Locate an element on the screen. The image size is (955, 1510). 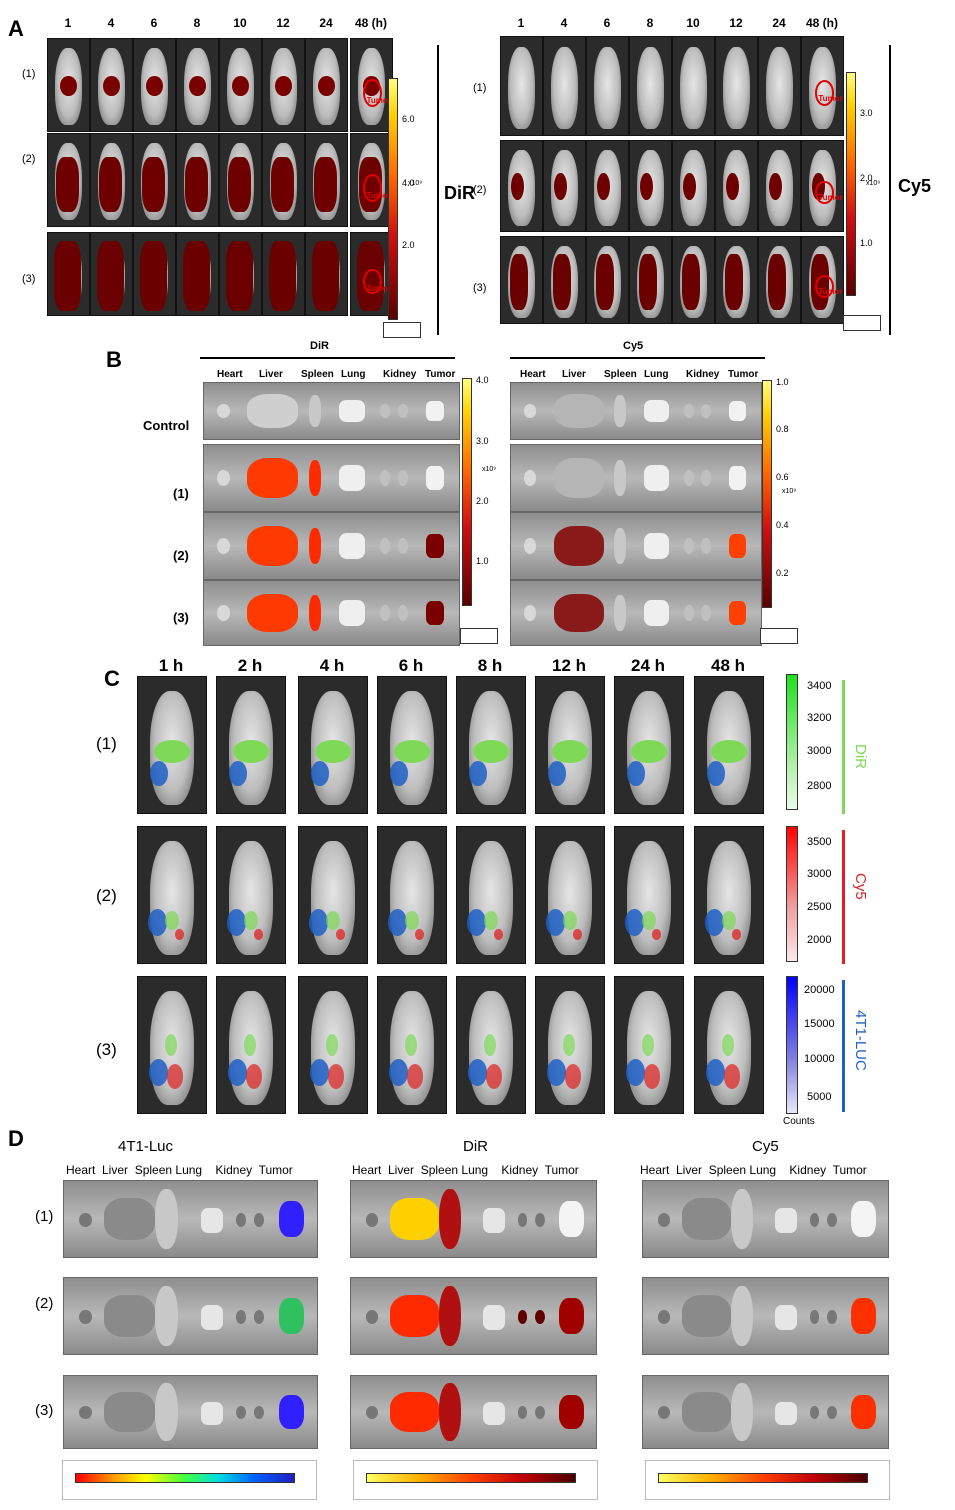
panel-c-mouse-r0-c2 is located at coordinates (333, 745).